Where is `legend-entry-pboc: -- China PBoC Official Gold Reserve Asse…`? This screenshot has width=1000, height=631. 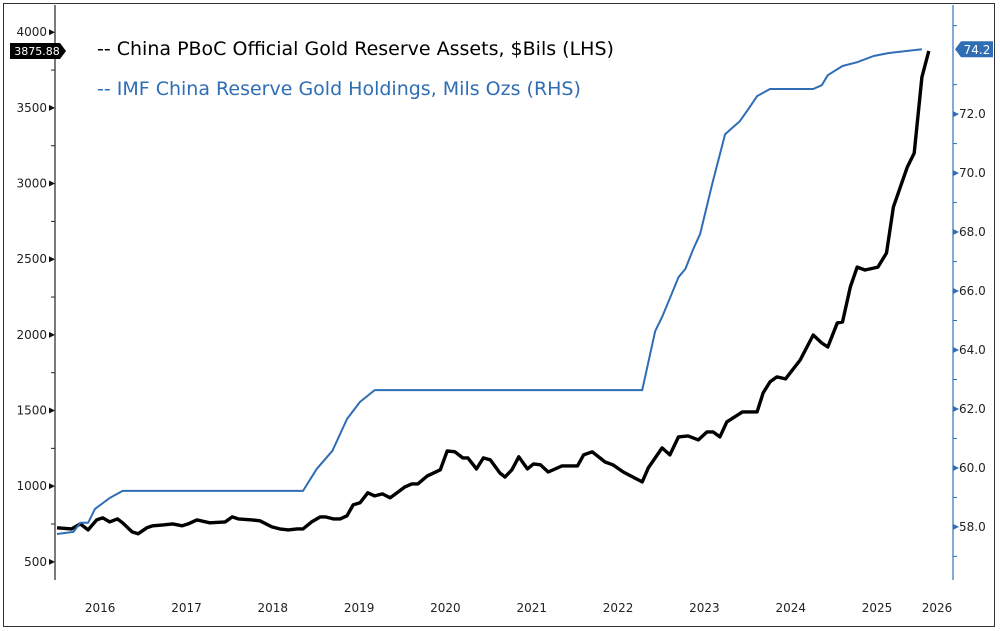
legend-entry-pboc: -- China PBoC Official Gold Reserve Asse… is located at coordinates (355, 49).